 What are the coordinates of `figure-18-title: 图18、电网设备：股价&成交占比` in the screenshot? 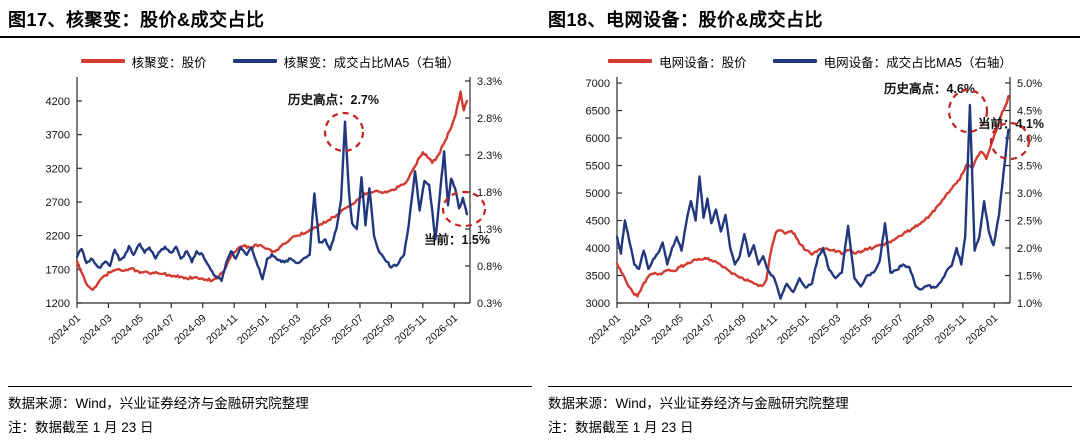 It's located at (810, 19).